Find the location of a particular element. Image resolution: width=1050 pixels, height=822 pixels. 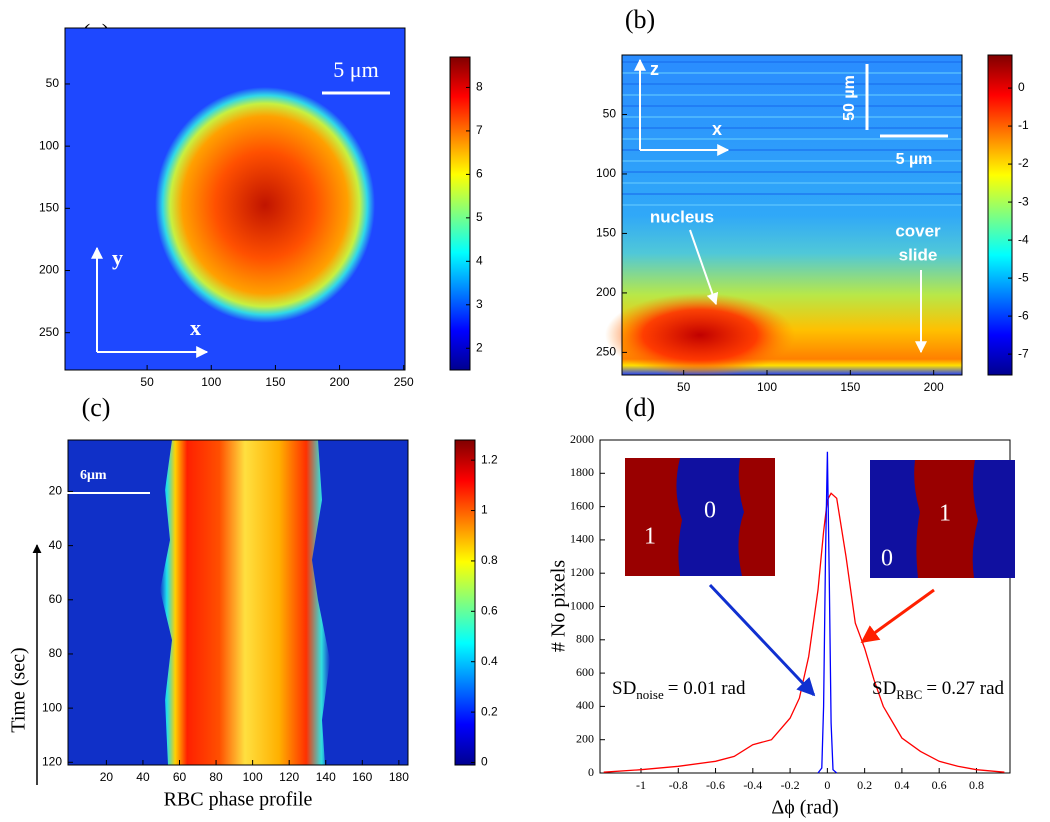

axis-letter: x is located at coordinates (717, 129).